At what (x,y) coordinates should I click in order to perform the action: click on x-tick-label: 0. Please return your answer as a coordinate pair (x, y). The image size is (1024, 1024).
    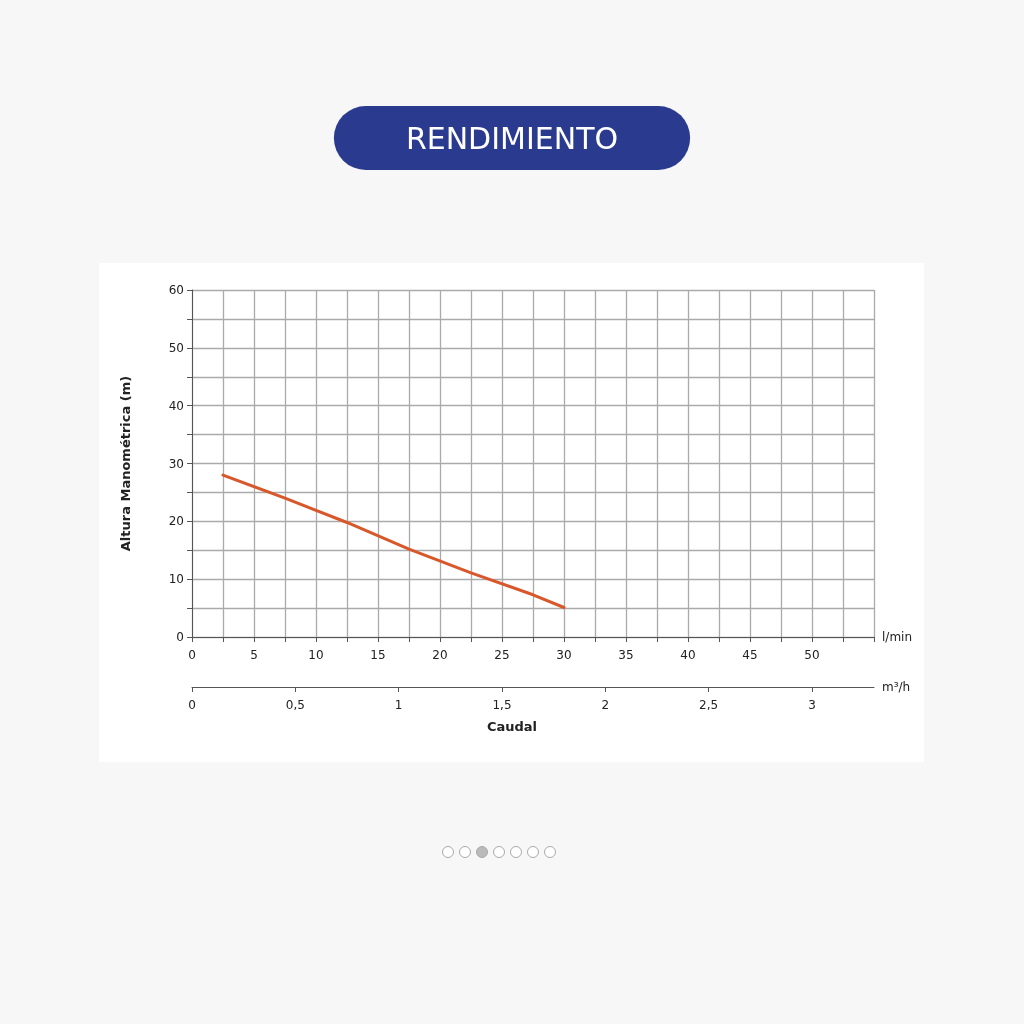
    Looking at the image, I should click on (192, 655).